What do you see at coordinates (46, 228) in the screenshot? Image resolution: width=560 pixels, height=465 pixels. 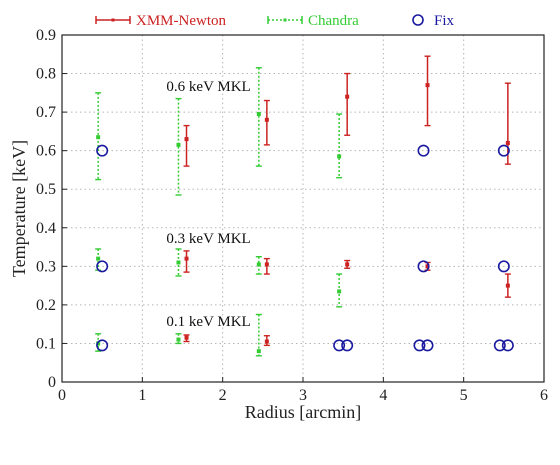 I see `y-tick-label: 0.4` at bounding box center [46, 228].